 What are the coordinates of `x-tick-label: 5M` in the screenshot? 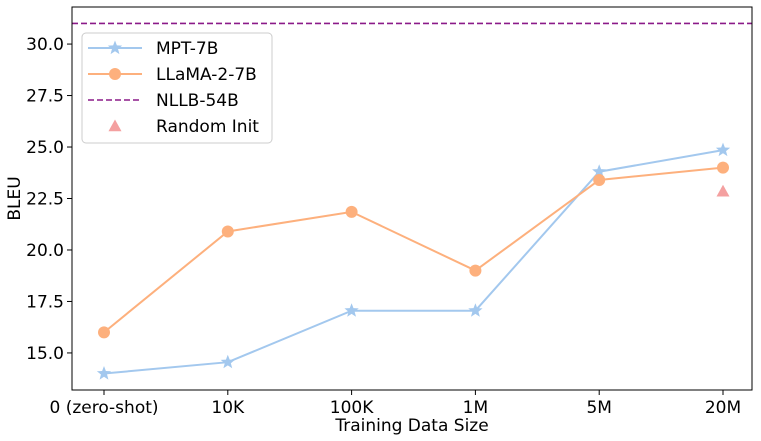 It's located at (598, 408).